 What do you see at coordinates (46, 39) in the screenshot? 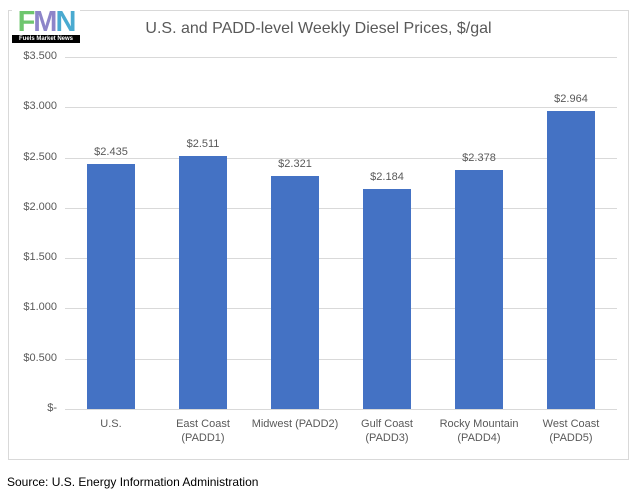
I see `fmn-logo-caption: Fuels Market News` at bounding box center [46, 39].